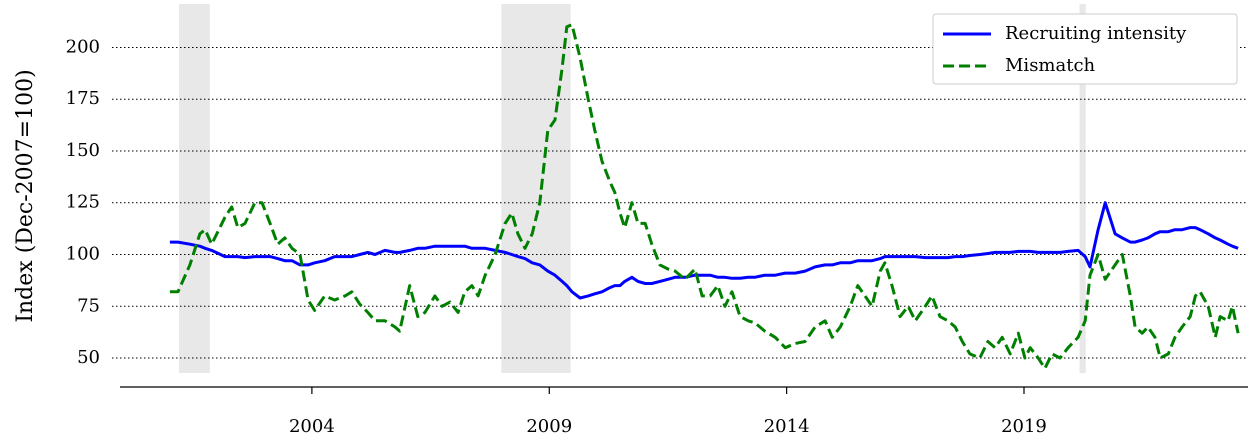  What do you see at coordinates (83, 46) in the screenshot?
I see `y-tick-label: 200` at bounding box center [83, 46].